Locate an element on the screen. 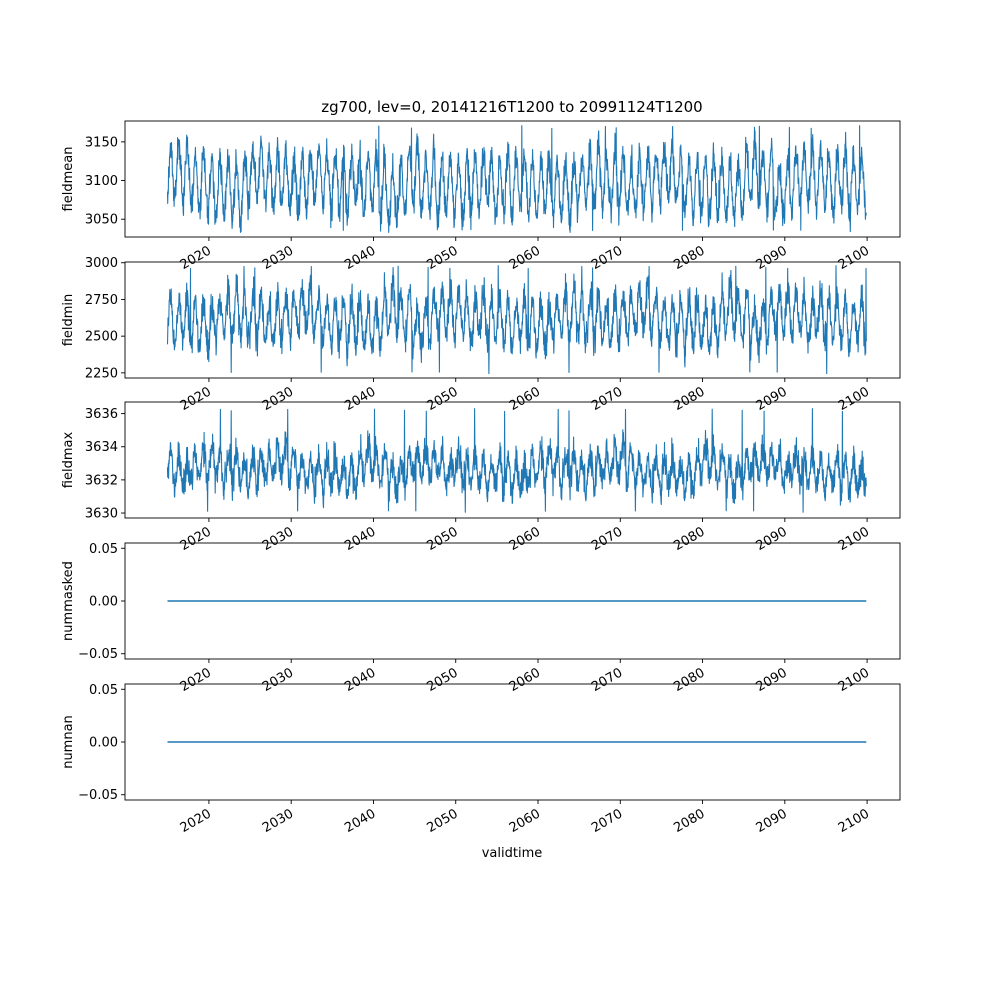 The height and width of the screenshot is (1005, 1000). axes-frame-fieldmean is located at coordinates (512, 179).